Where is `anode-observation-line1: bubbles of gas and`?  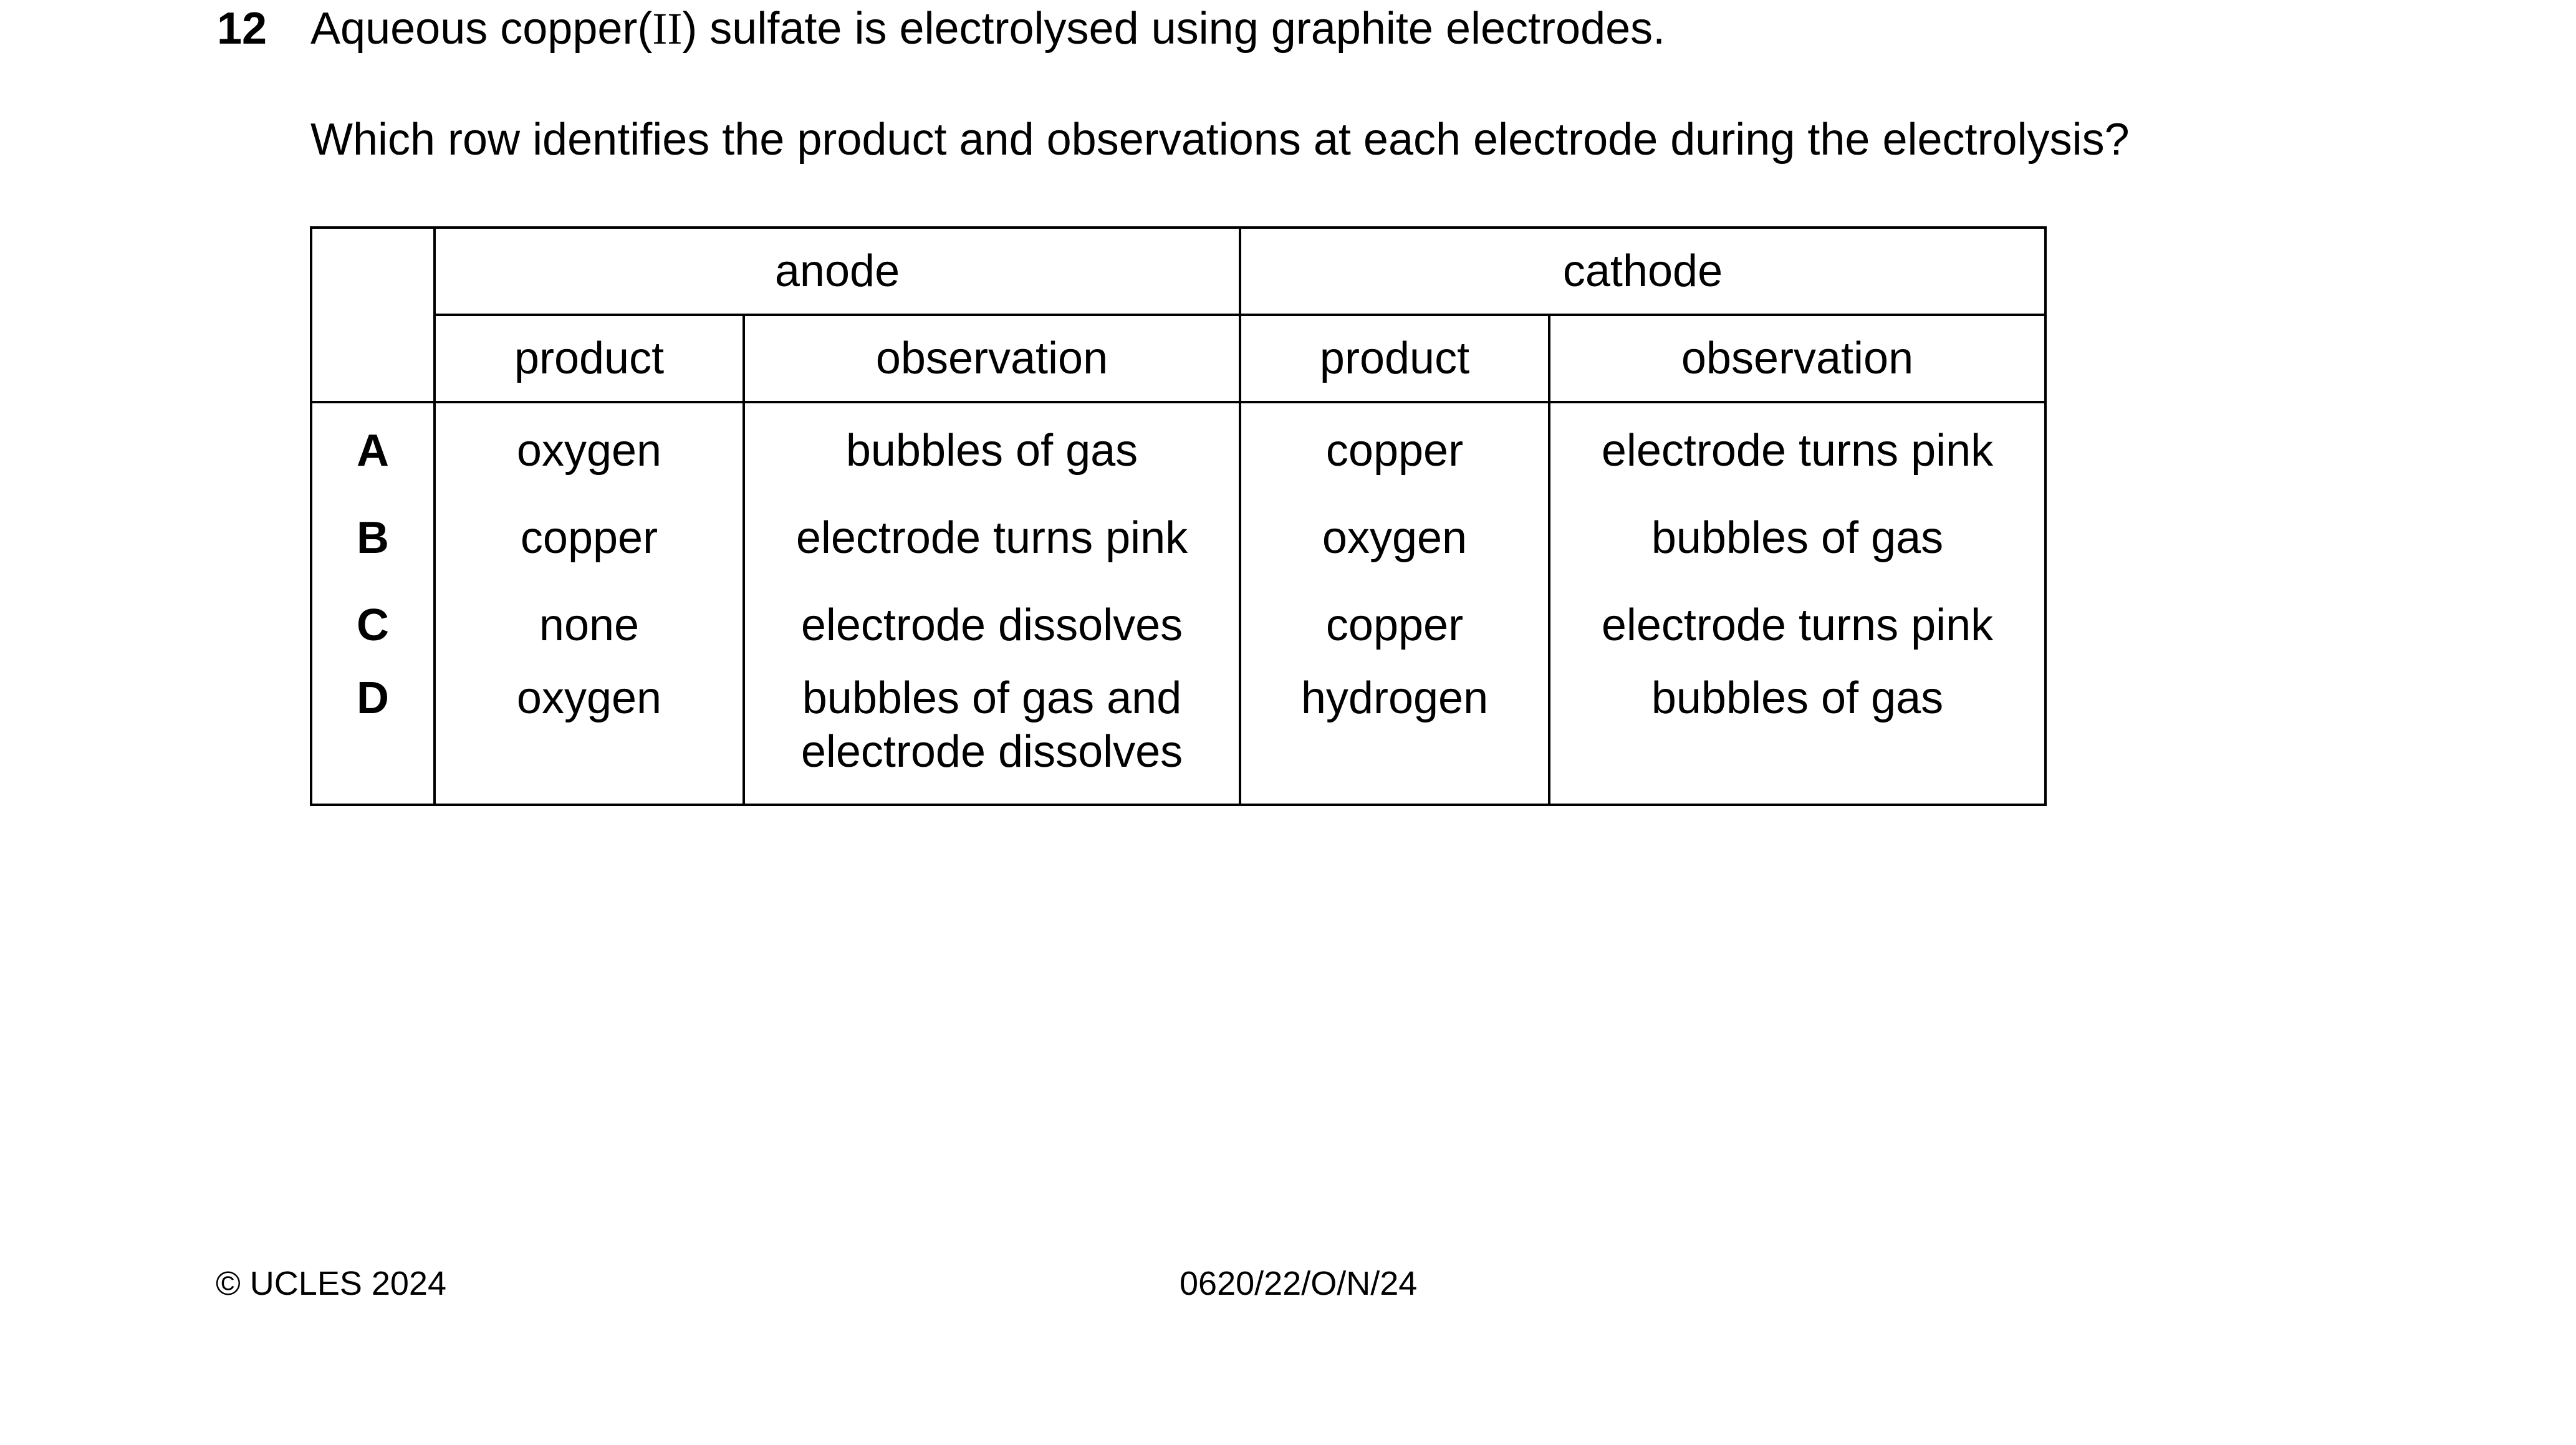
anode-observation-line1: bubbles of gas and is located at coordinates (992, 698).